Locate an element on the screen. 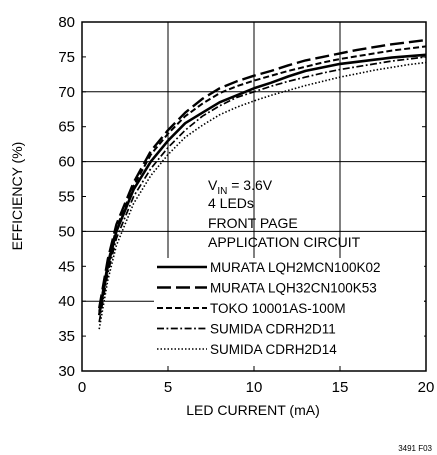 This screenshot has height=455, width=437. x-tick-label: 15 is located at coordinates (340, 387).